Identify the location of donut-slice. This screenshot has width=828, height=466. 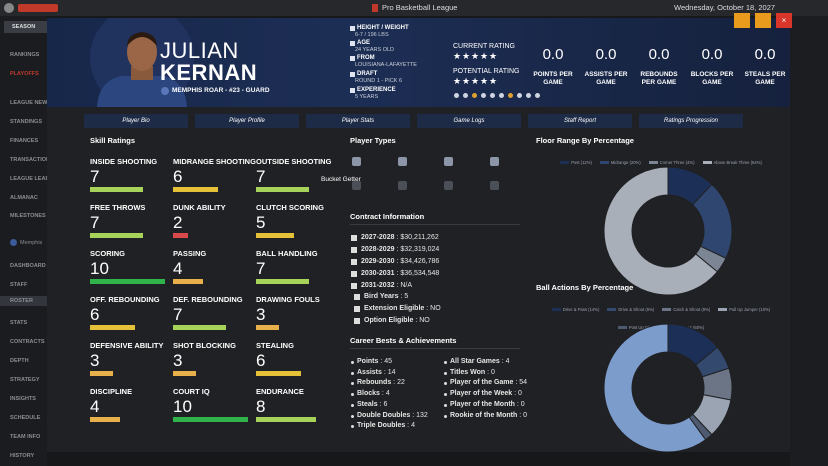
(661, 231).